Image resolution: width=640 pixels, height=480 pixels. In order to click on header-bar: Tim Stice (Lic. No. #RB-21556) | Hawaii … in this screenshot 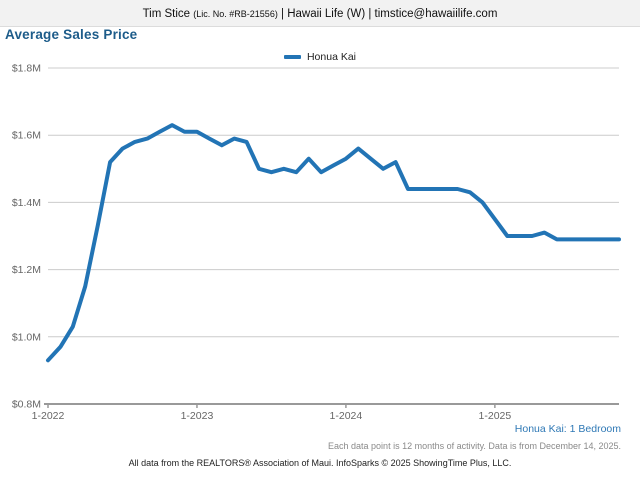, I will do `click(320, 13)`.